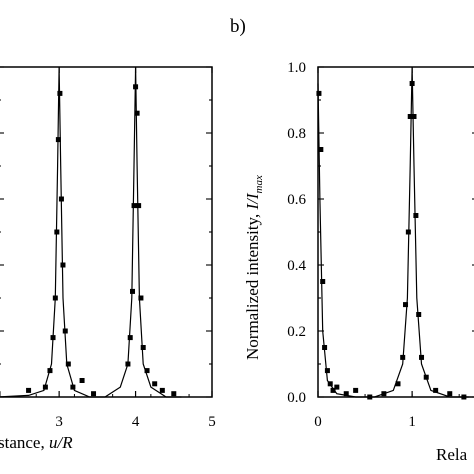  What do you see at coordinates (212, 422) in the screenshot?
I see `panel-a-x-tick-label: 5` at bounding box center [212, 422].